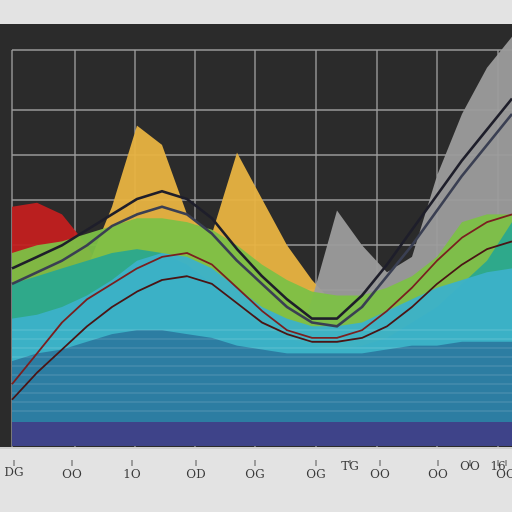  I want to click on x-tick-label: DG, so click(13, 472).